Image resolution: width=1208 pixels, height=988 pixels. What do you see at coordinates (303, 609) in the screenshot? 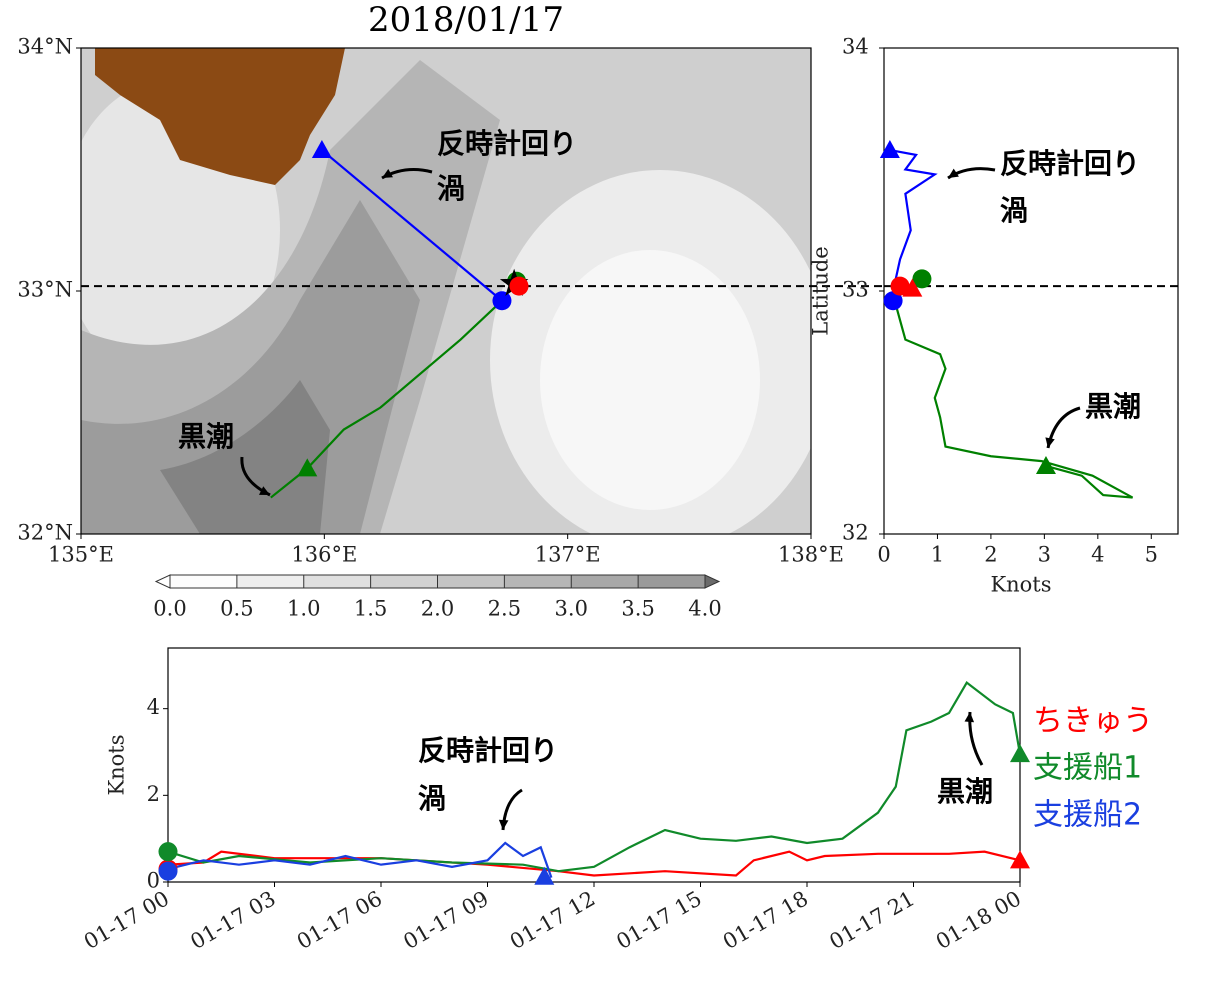
I see `colorbar-tick-label: 1.0` at bounding box center [303, 609].